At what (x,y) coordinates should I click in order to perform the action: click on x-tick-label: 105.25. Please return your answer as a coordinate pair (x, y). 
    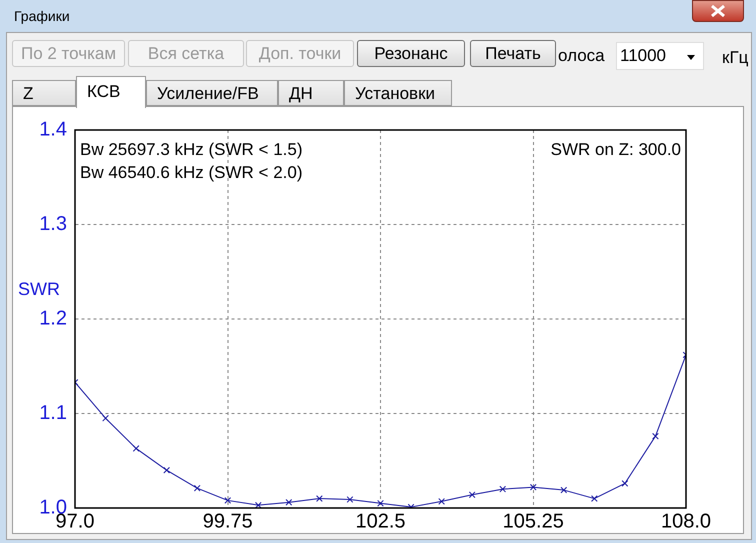
    Looking at the image, I should click on (533, 521).